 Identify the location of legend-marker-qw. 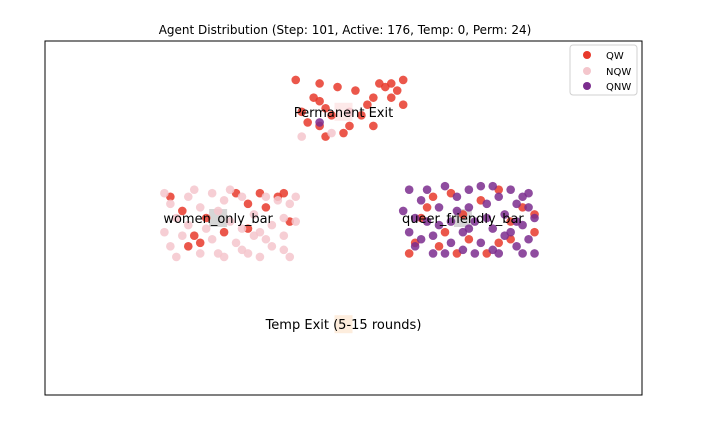
(587, 55).